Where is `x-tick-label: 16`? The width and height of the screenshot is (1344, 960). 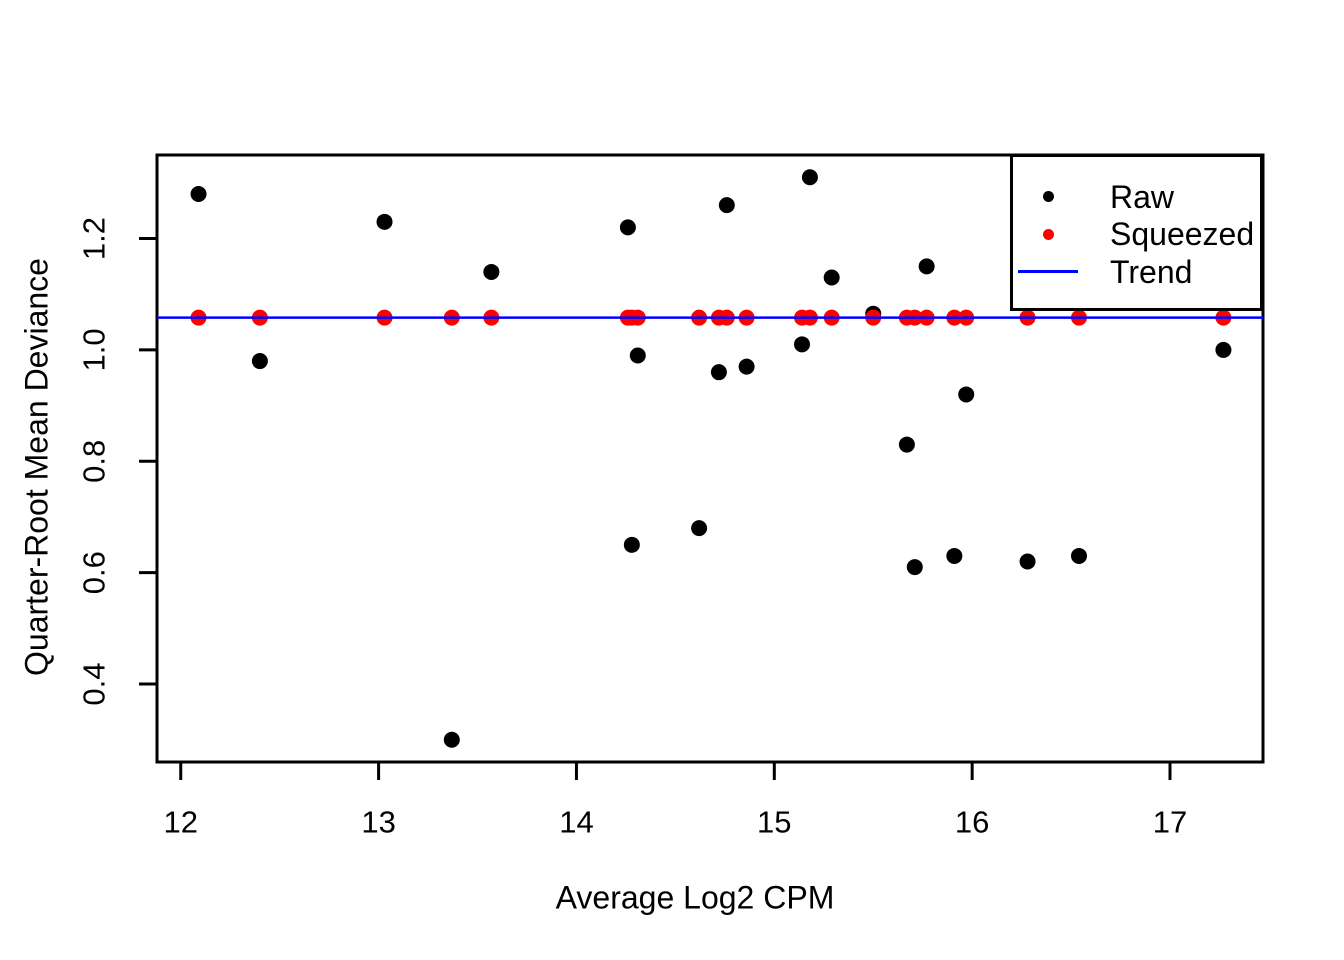 x-tick-label: 16 is located at coordinates (972, 822).